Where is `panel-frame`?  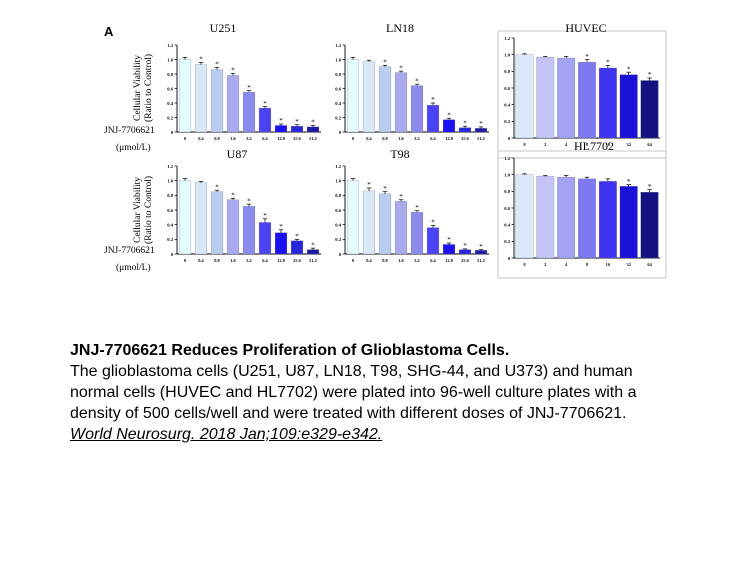 panel-frame is located at coordinates (582, 214).